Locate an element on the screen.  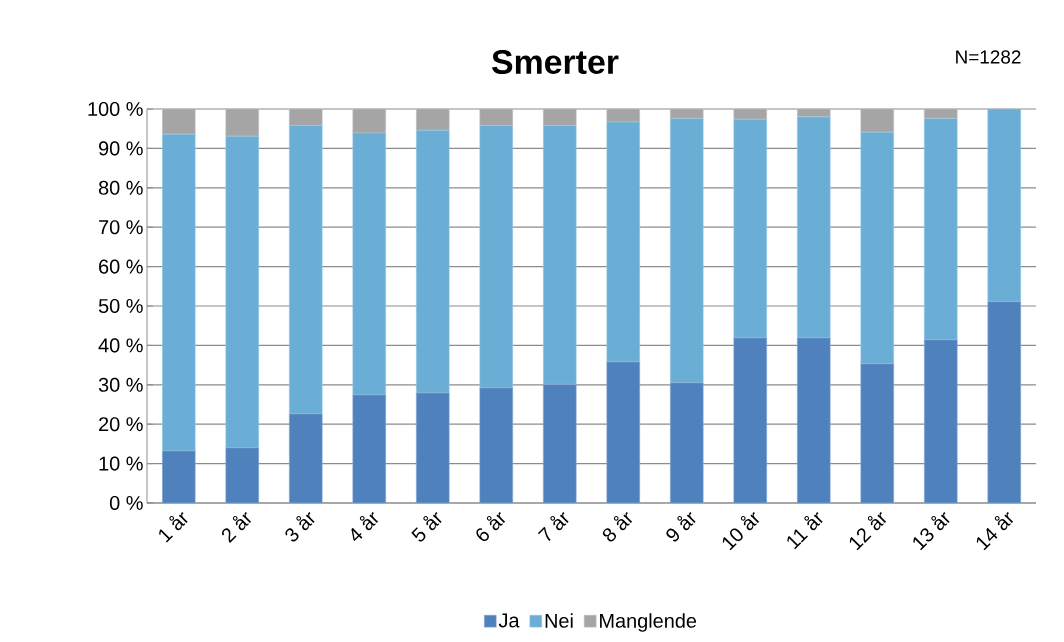
text: N=1282 is located at coordinates (988, 57).